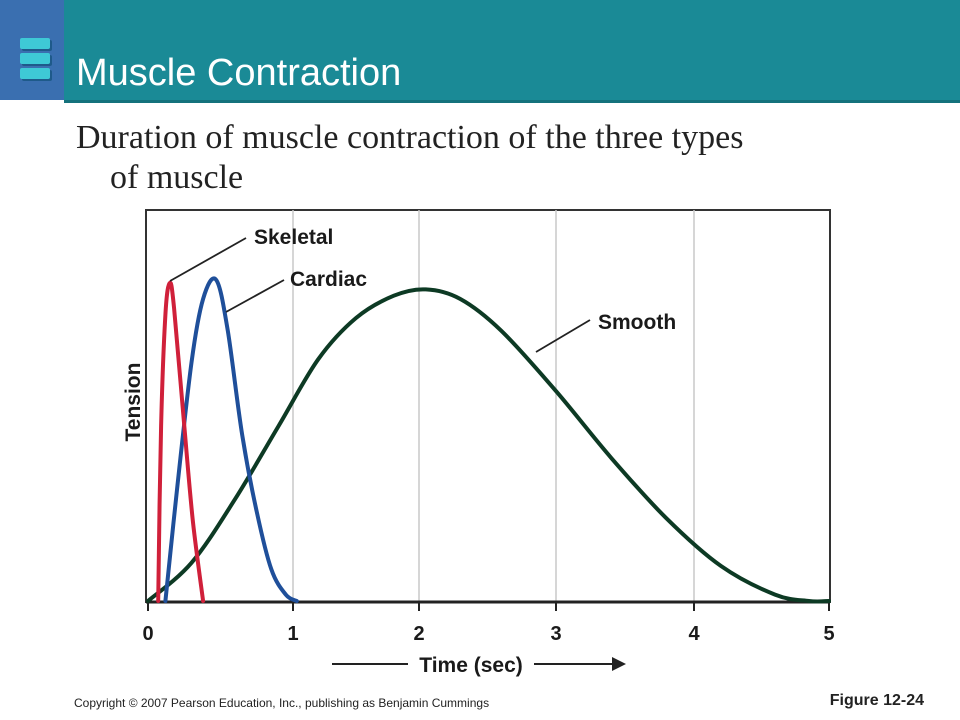  What do you see at coordinates (36, 62) in the screenshot?
I see `stack-logo-icon` at bounding box center [36, 62].